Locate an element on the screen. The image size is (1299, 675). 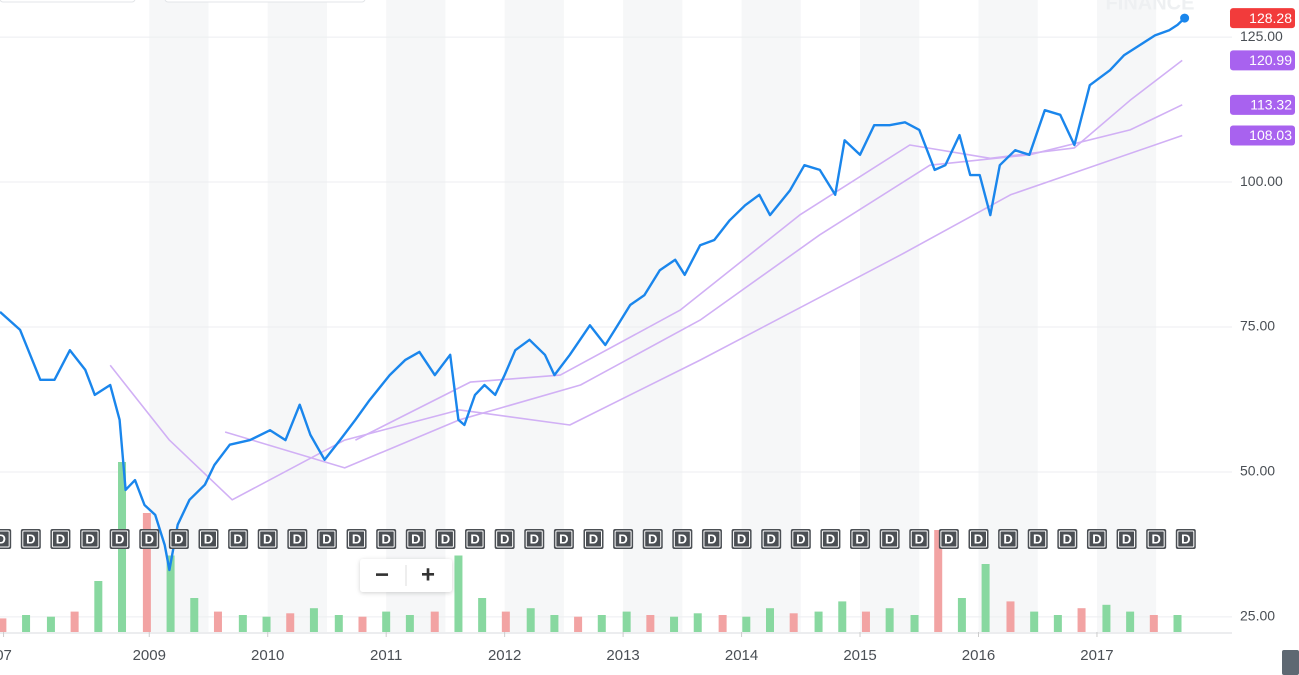
zoom-out-button: − is located at coordinates (382, 574).